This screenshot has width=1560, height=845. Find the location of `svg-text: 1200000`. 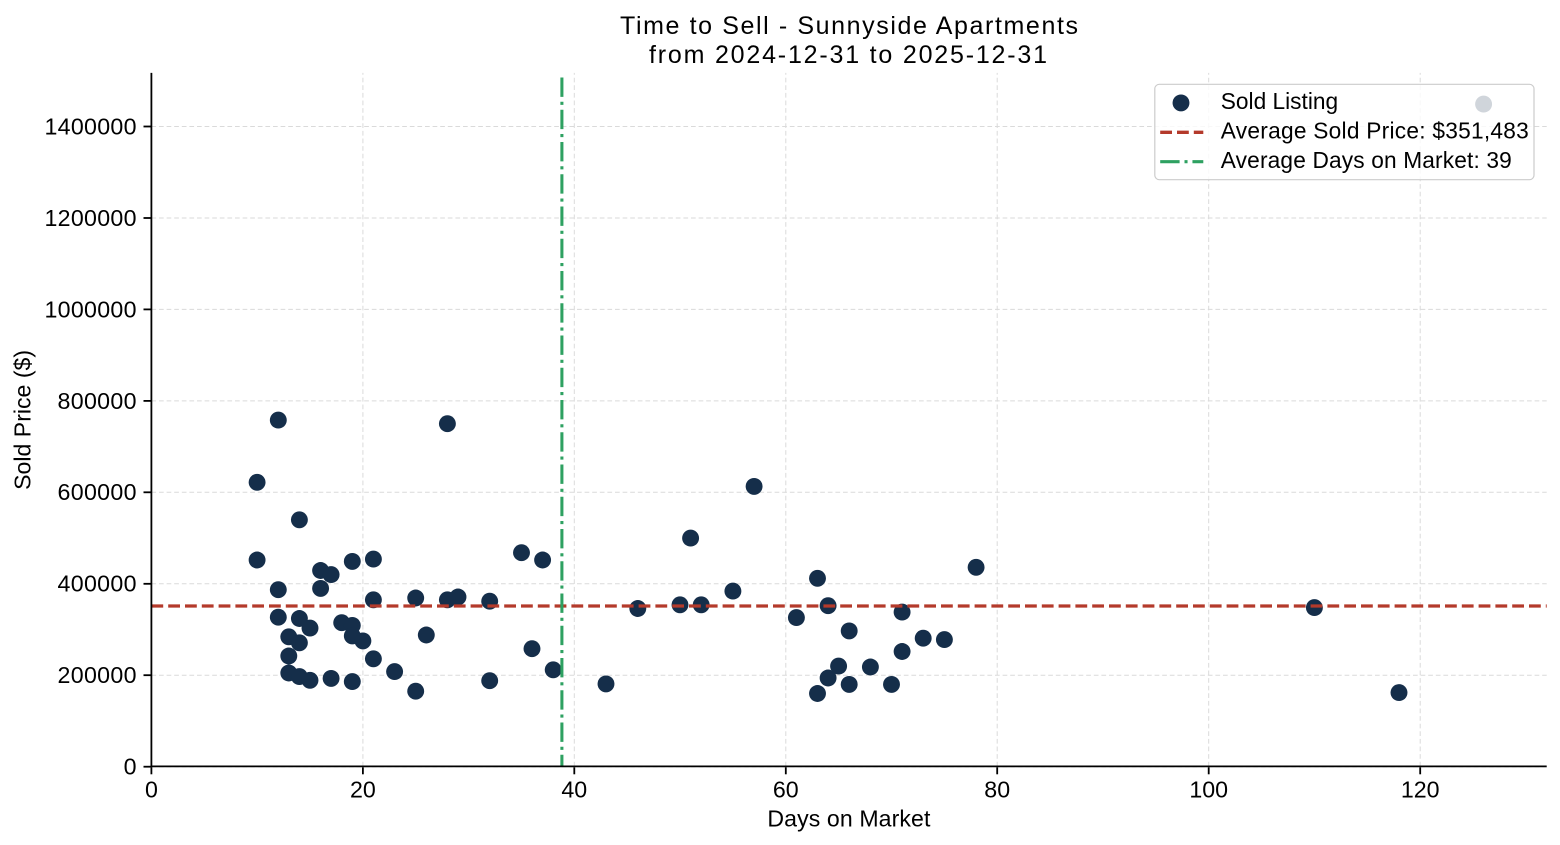

svg-text: 1200000 is located at coordinates (91, 218).